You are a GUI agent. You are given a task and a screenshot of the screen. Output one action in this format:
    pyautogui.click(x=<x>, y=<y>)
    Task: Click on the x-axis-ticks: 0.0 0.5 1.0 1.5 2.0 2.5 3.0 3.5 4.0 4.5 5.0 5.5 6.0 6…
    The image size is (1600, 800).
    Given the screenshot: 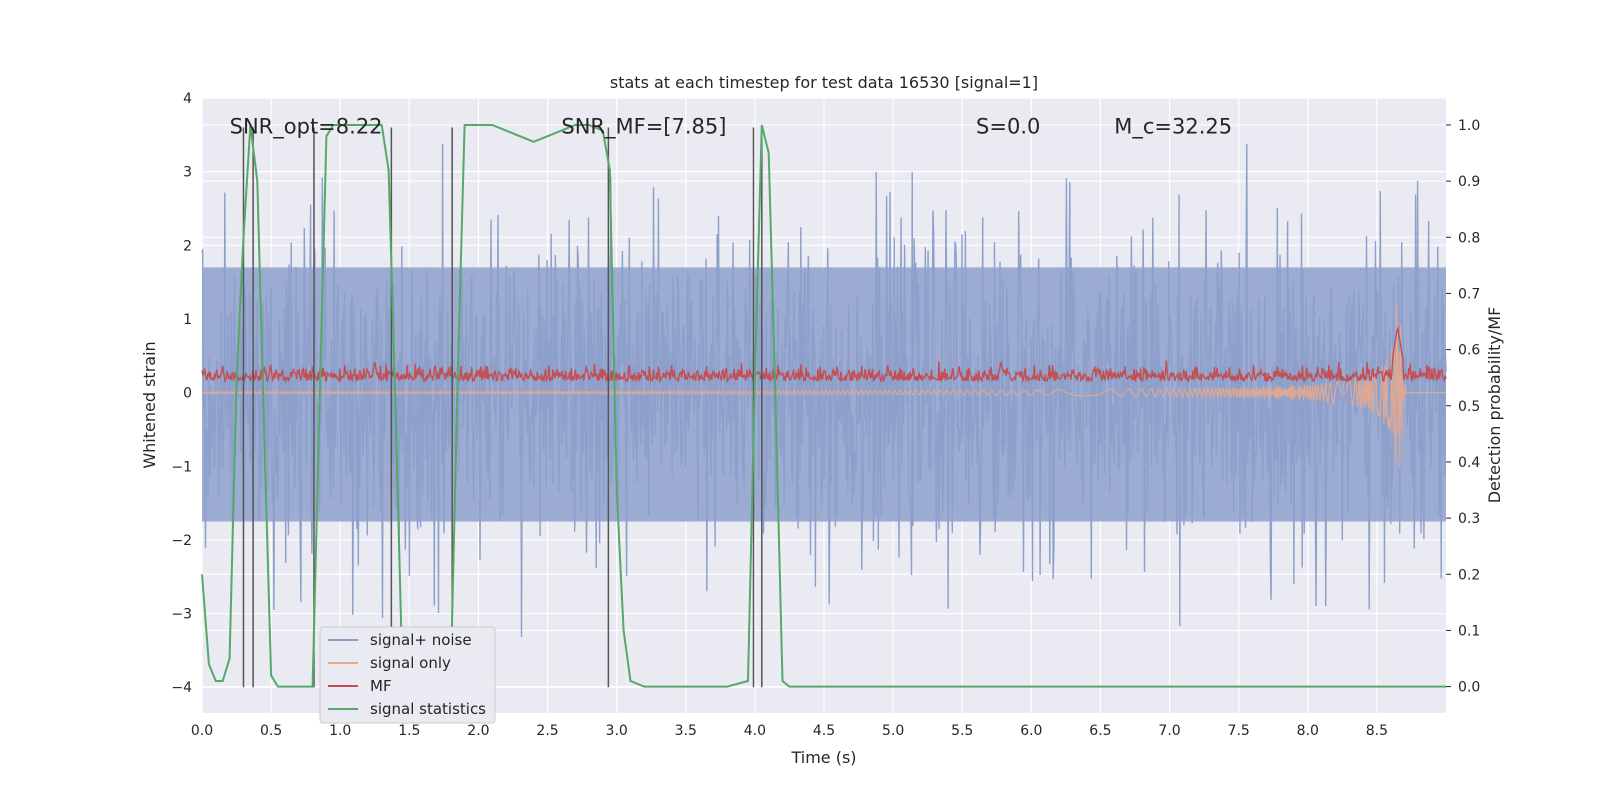 What is the action you would take?
    pyautogui.click(x=789, y=731)
    